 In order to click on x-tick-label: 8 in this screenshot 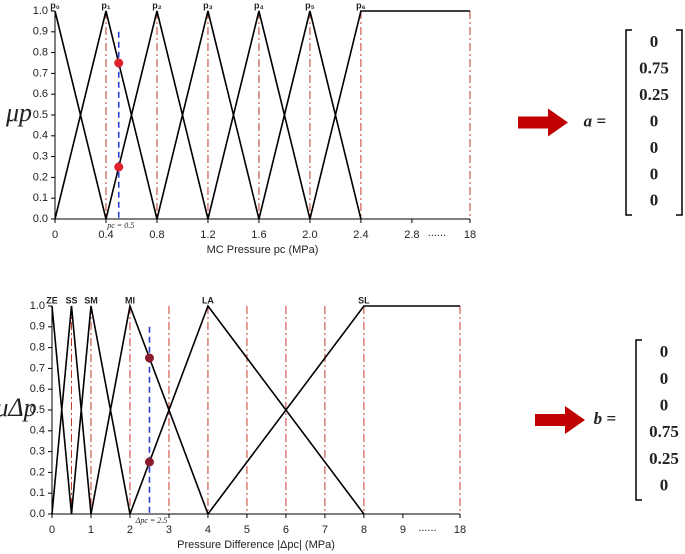, I will do `click(364, 530)`.